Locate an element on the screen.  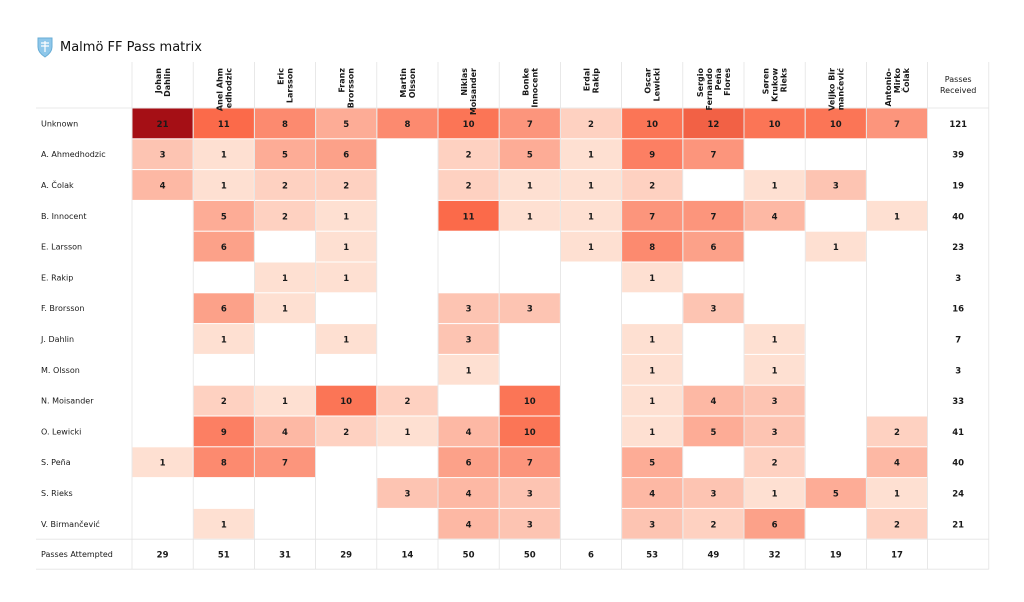
column-header-label: Dahlin is located at coordinates (167, 82).